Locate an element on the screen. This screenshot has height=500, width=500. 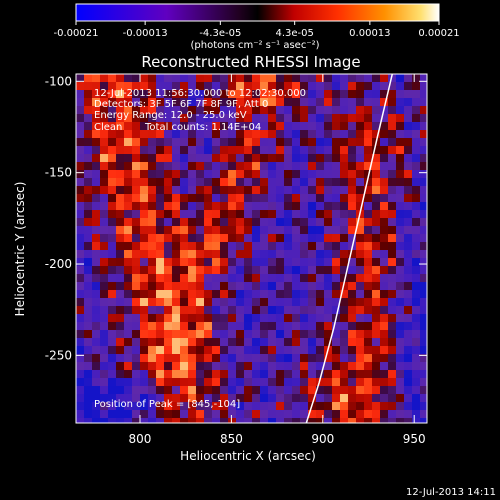
annotation-time: 12-Jul-2013 11:56:30.000 to 12:02:30.000 is located at coordinates (200, 93).